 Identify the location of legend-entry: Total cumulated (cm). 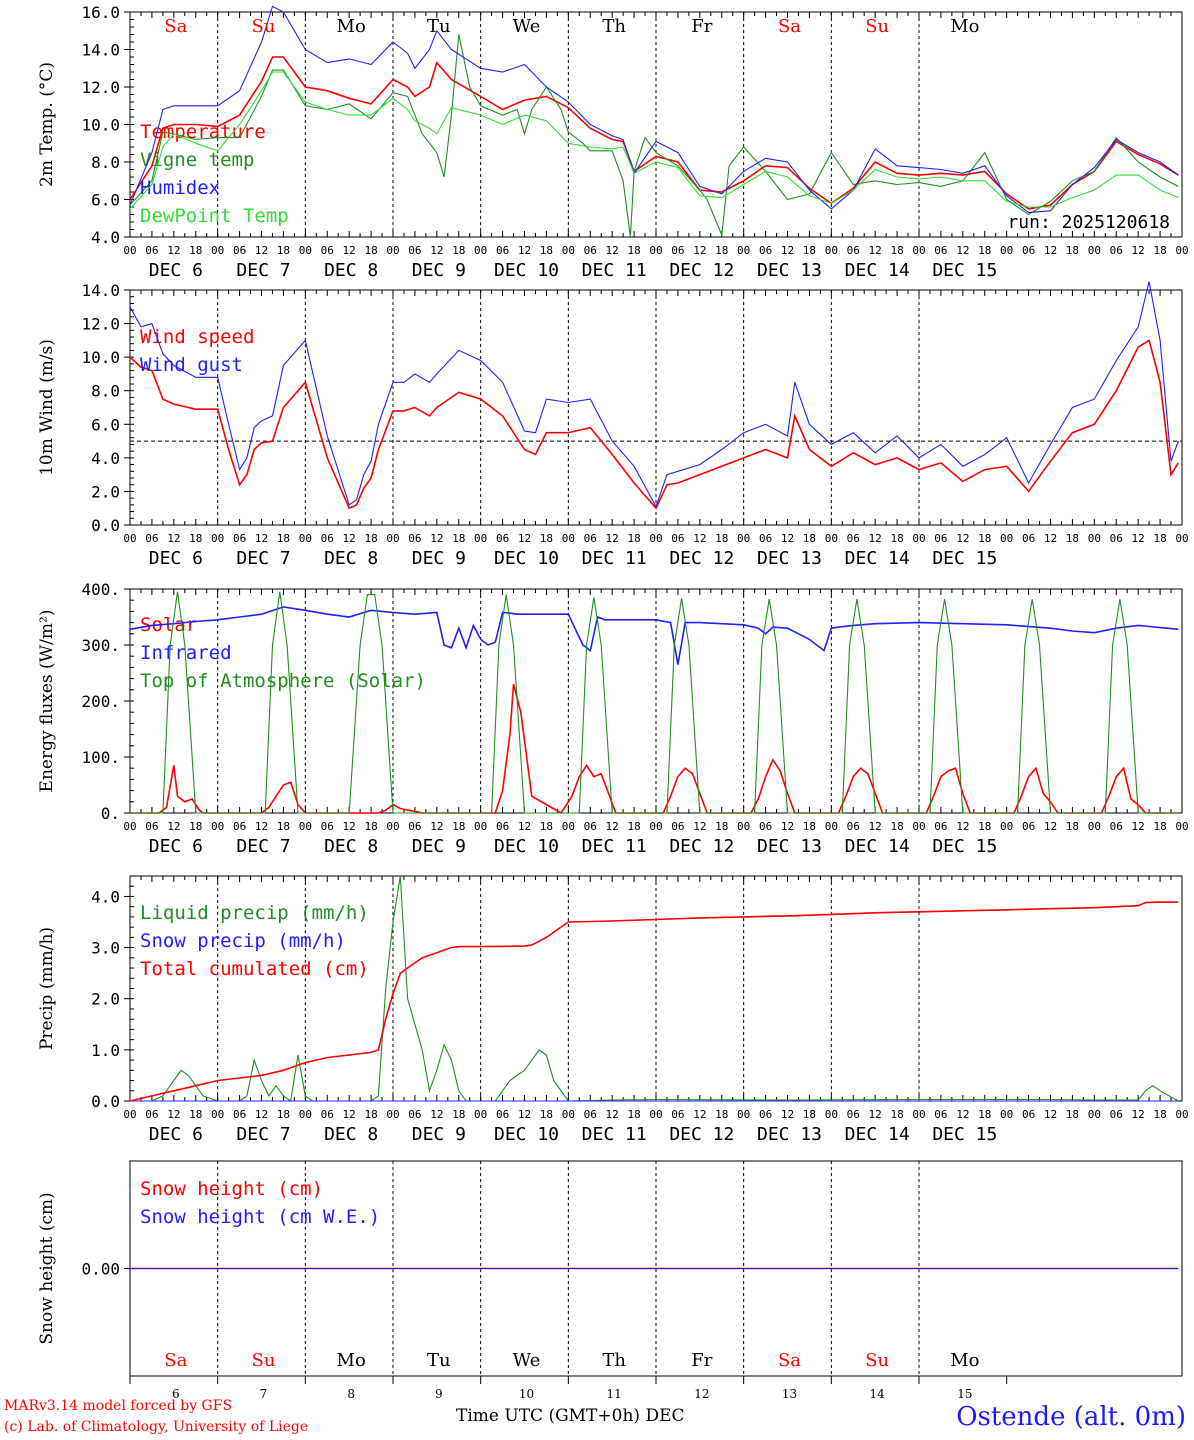
(254, 969).